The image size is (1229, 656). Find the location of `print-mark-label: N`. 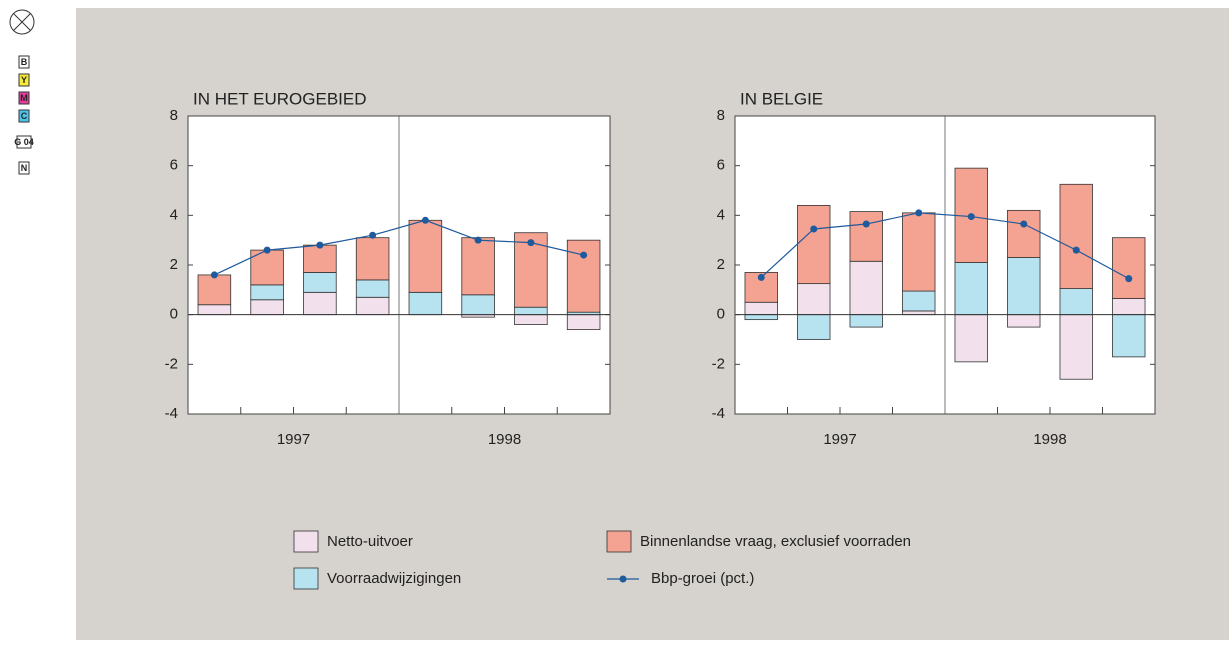

print-mark-label: N is located at coordinates (24, 168).